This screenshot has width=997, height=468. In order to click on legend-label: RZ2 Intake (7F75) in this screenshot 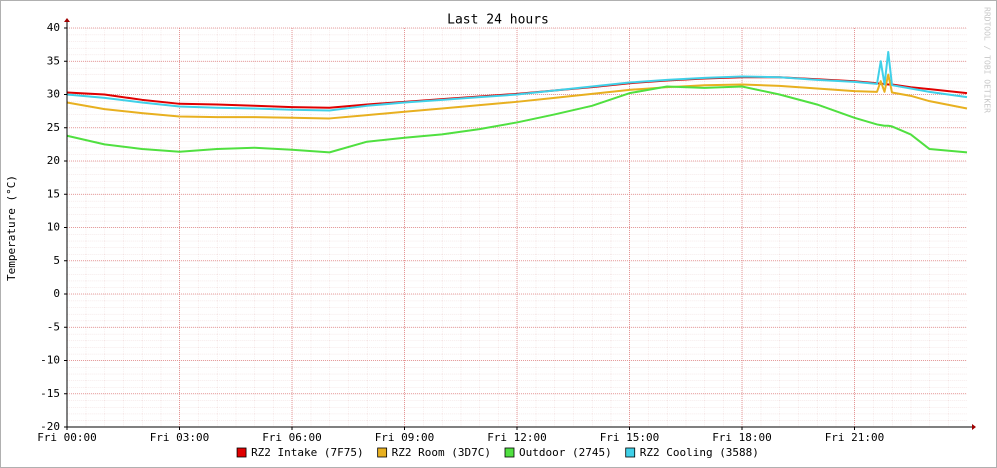, I will do `click(307, 452)`.